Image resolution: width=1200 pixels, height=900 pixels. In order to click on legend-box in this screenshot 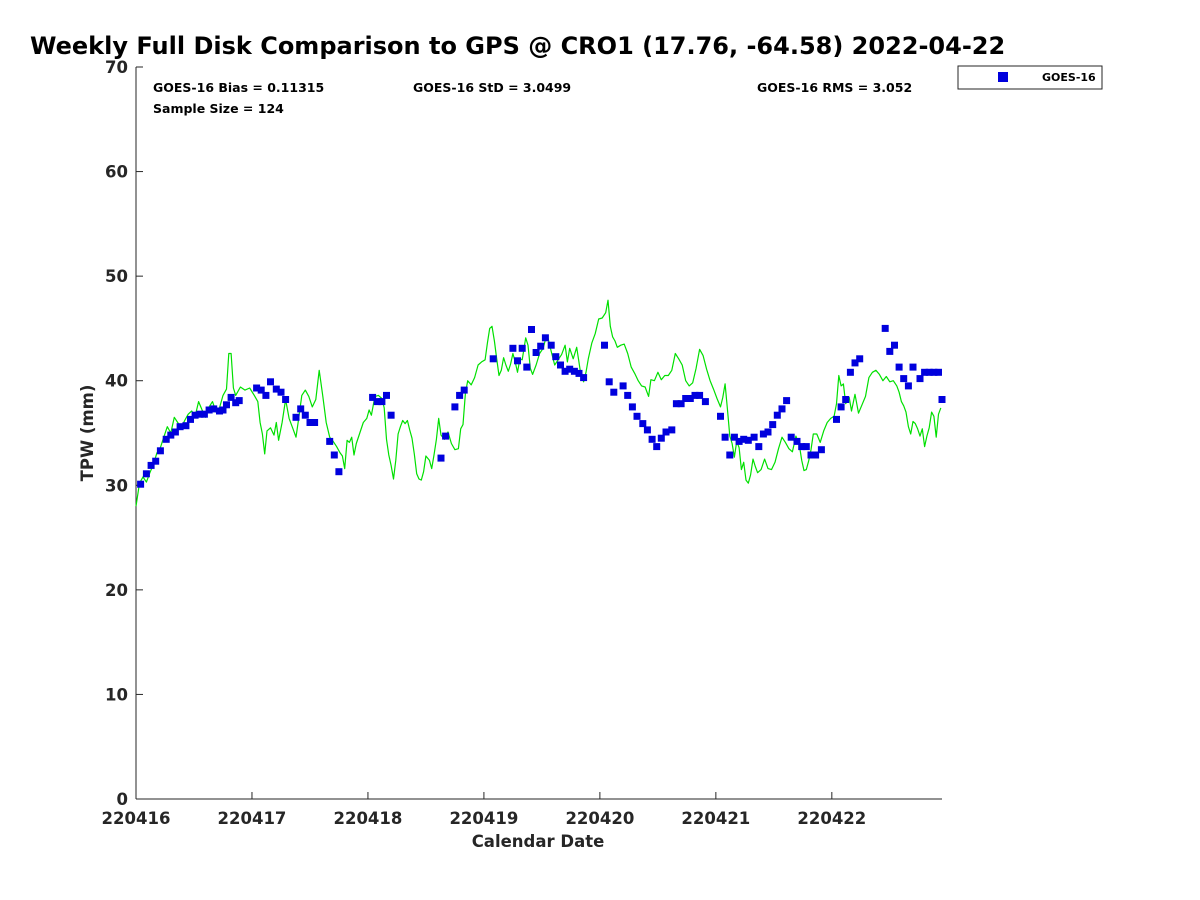, I will do `click(1030, 77)`.